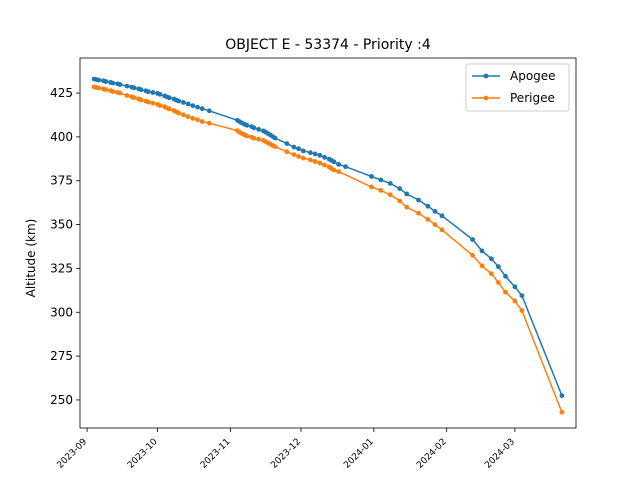 The height and width of the screenshot is (480, 640). I want to click on y-tick-label: 275, so click(61, 356).